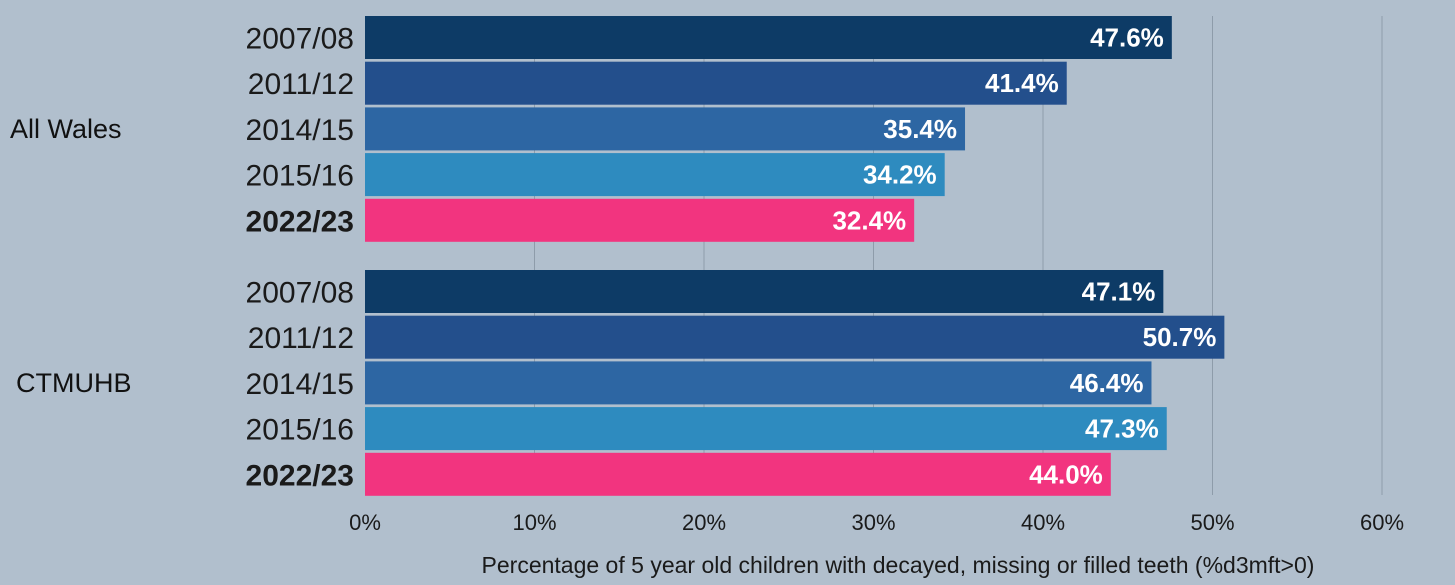  What do you see at coordinates (1180, 337) in the screenshot?
I see `bar-value-label: 50.7%` at bounding box center [1180, 337].